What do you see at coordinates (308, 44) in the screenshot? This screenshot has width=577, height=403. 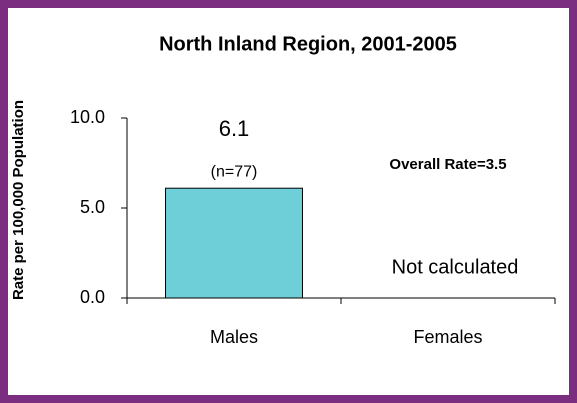 I see `chart-title: North Inland Region, 2001-2005` at bounding box center [308, 44].